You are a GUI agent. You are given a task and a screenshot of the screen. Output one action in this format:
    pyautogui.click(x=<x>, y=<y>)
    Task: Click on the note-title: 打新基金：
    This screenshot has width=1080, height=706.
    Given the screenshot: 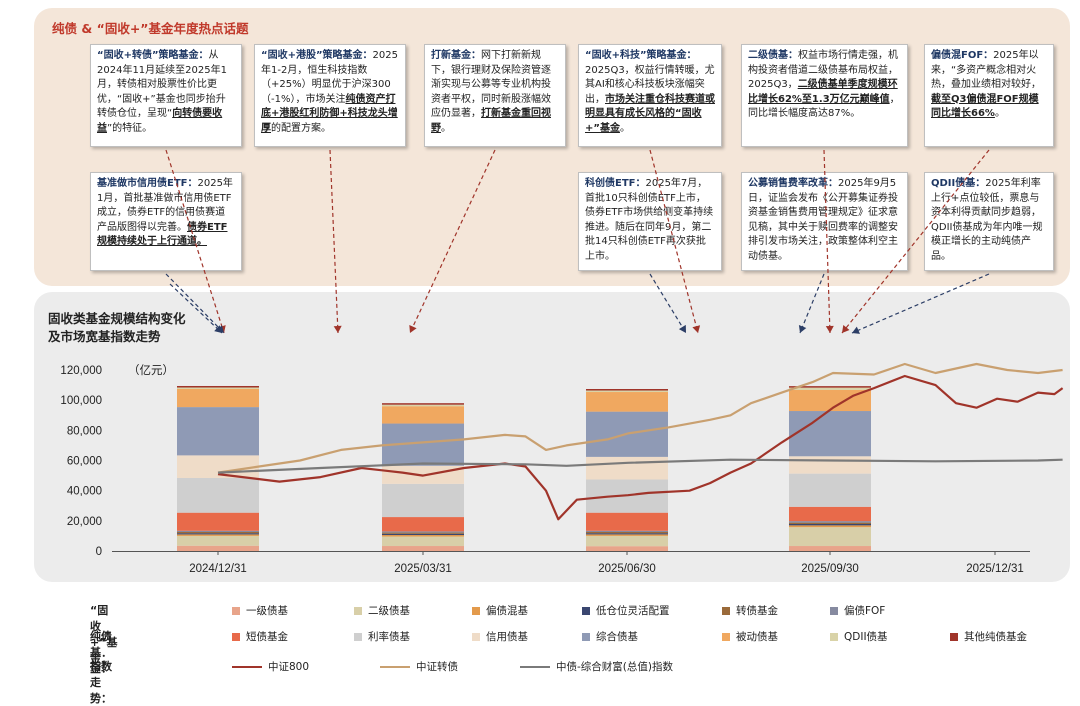 What is the action you would take?
    pyautogui.click(x=456, y=55)
    